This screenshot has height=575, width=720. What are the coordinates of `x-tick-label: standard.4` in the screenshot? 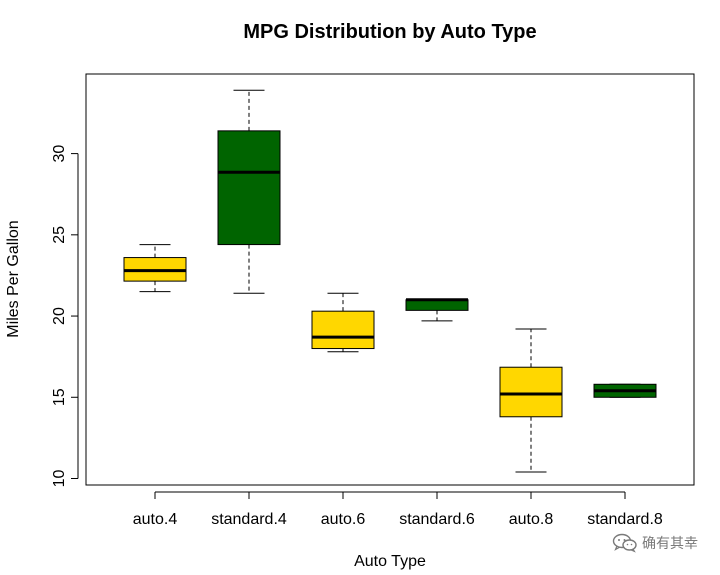 It's located at (249, 519).